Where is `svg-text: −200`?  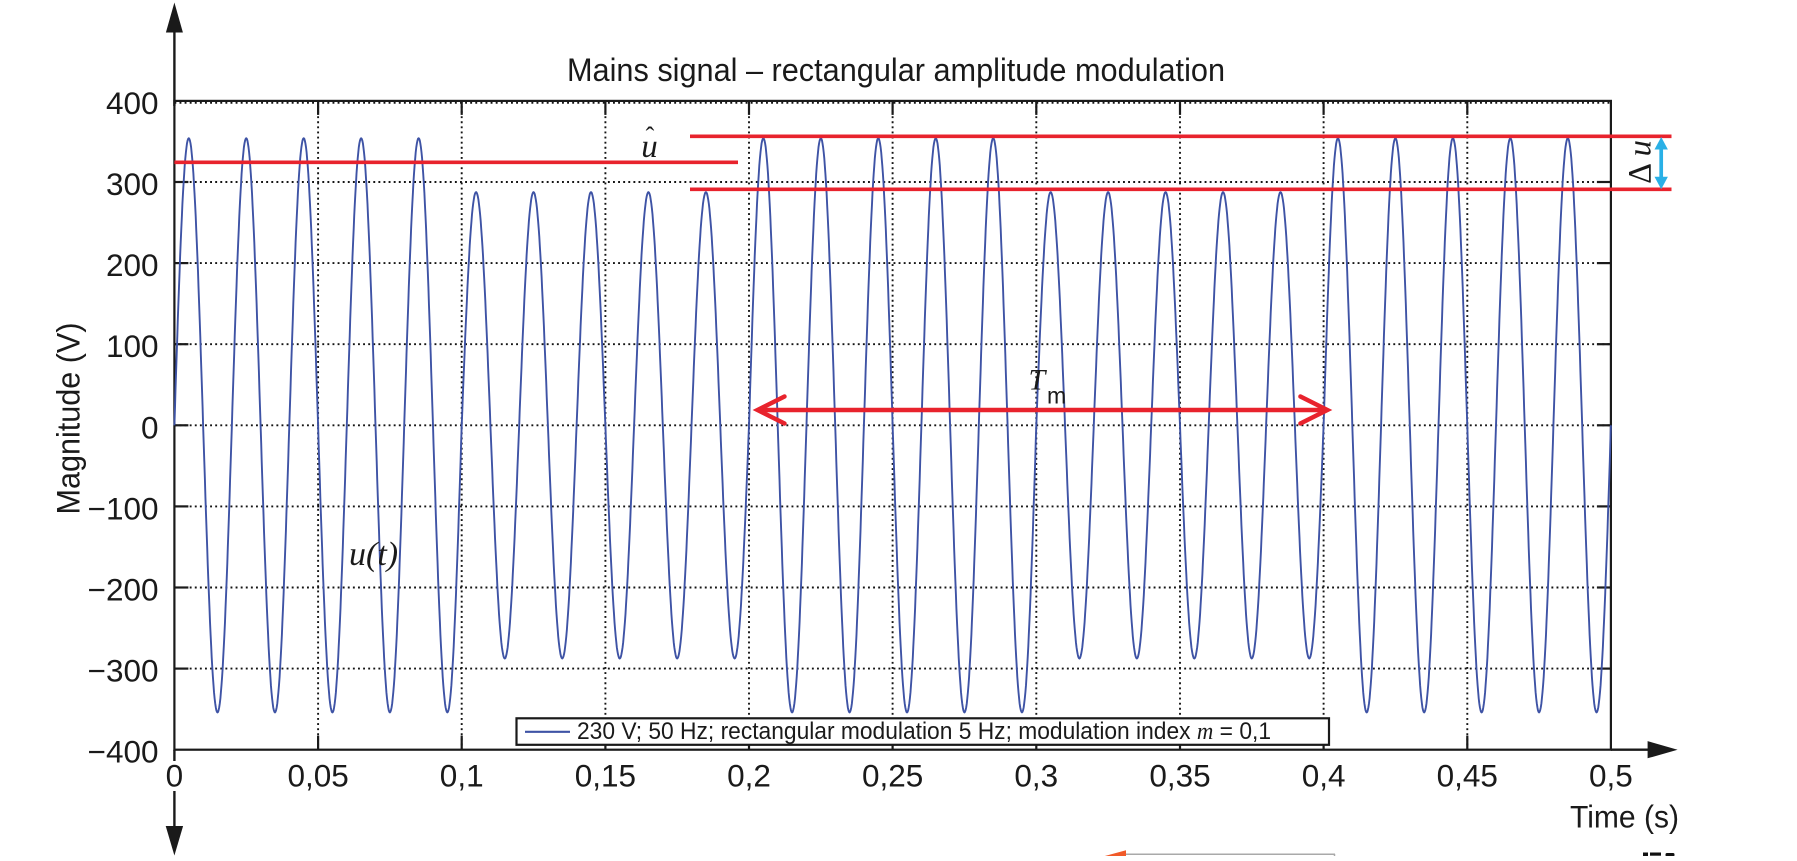
svg-text: −200 is located at coordinates (123, 590).